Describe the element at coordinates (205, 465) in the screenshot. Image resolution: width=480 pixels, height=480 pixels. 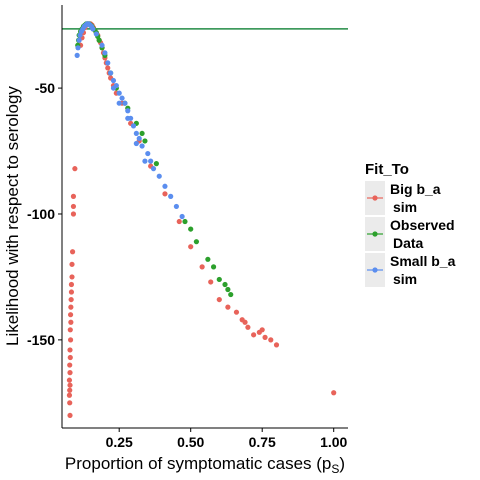
I see `x-axis-title: Proportion of symptomatic cases (pS)` at that location.